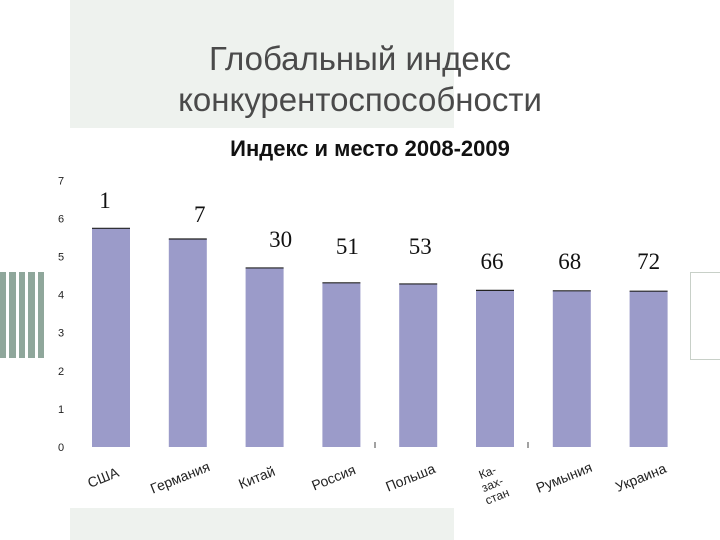 The image size is (720, 540). What do you see at coordinates (61, 334) in the screenshot?
I see `y-tick-label: 3` at bounding box center [61, 334].